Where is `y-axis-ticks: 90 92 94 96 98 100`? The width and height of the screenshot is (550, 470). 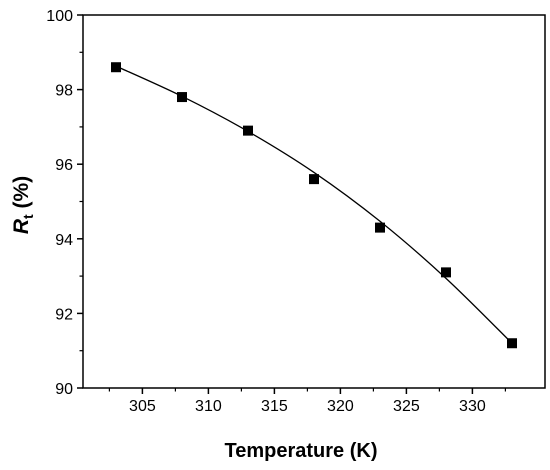
y-axis-ticks: 90 92 94 96 98 100 is located at coordinates (64, 203).